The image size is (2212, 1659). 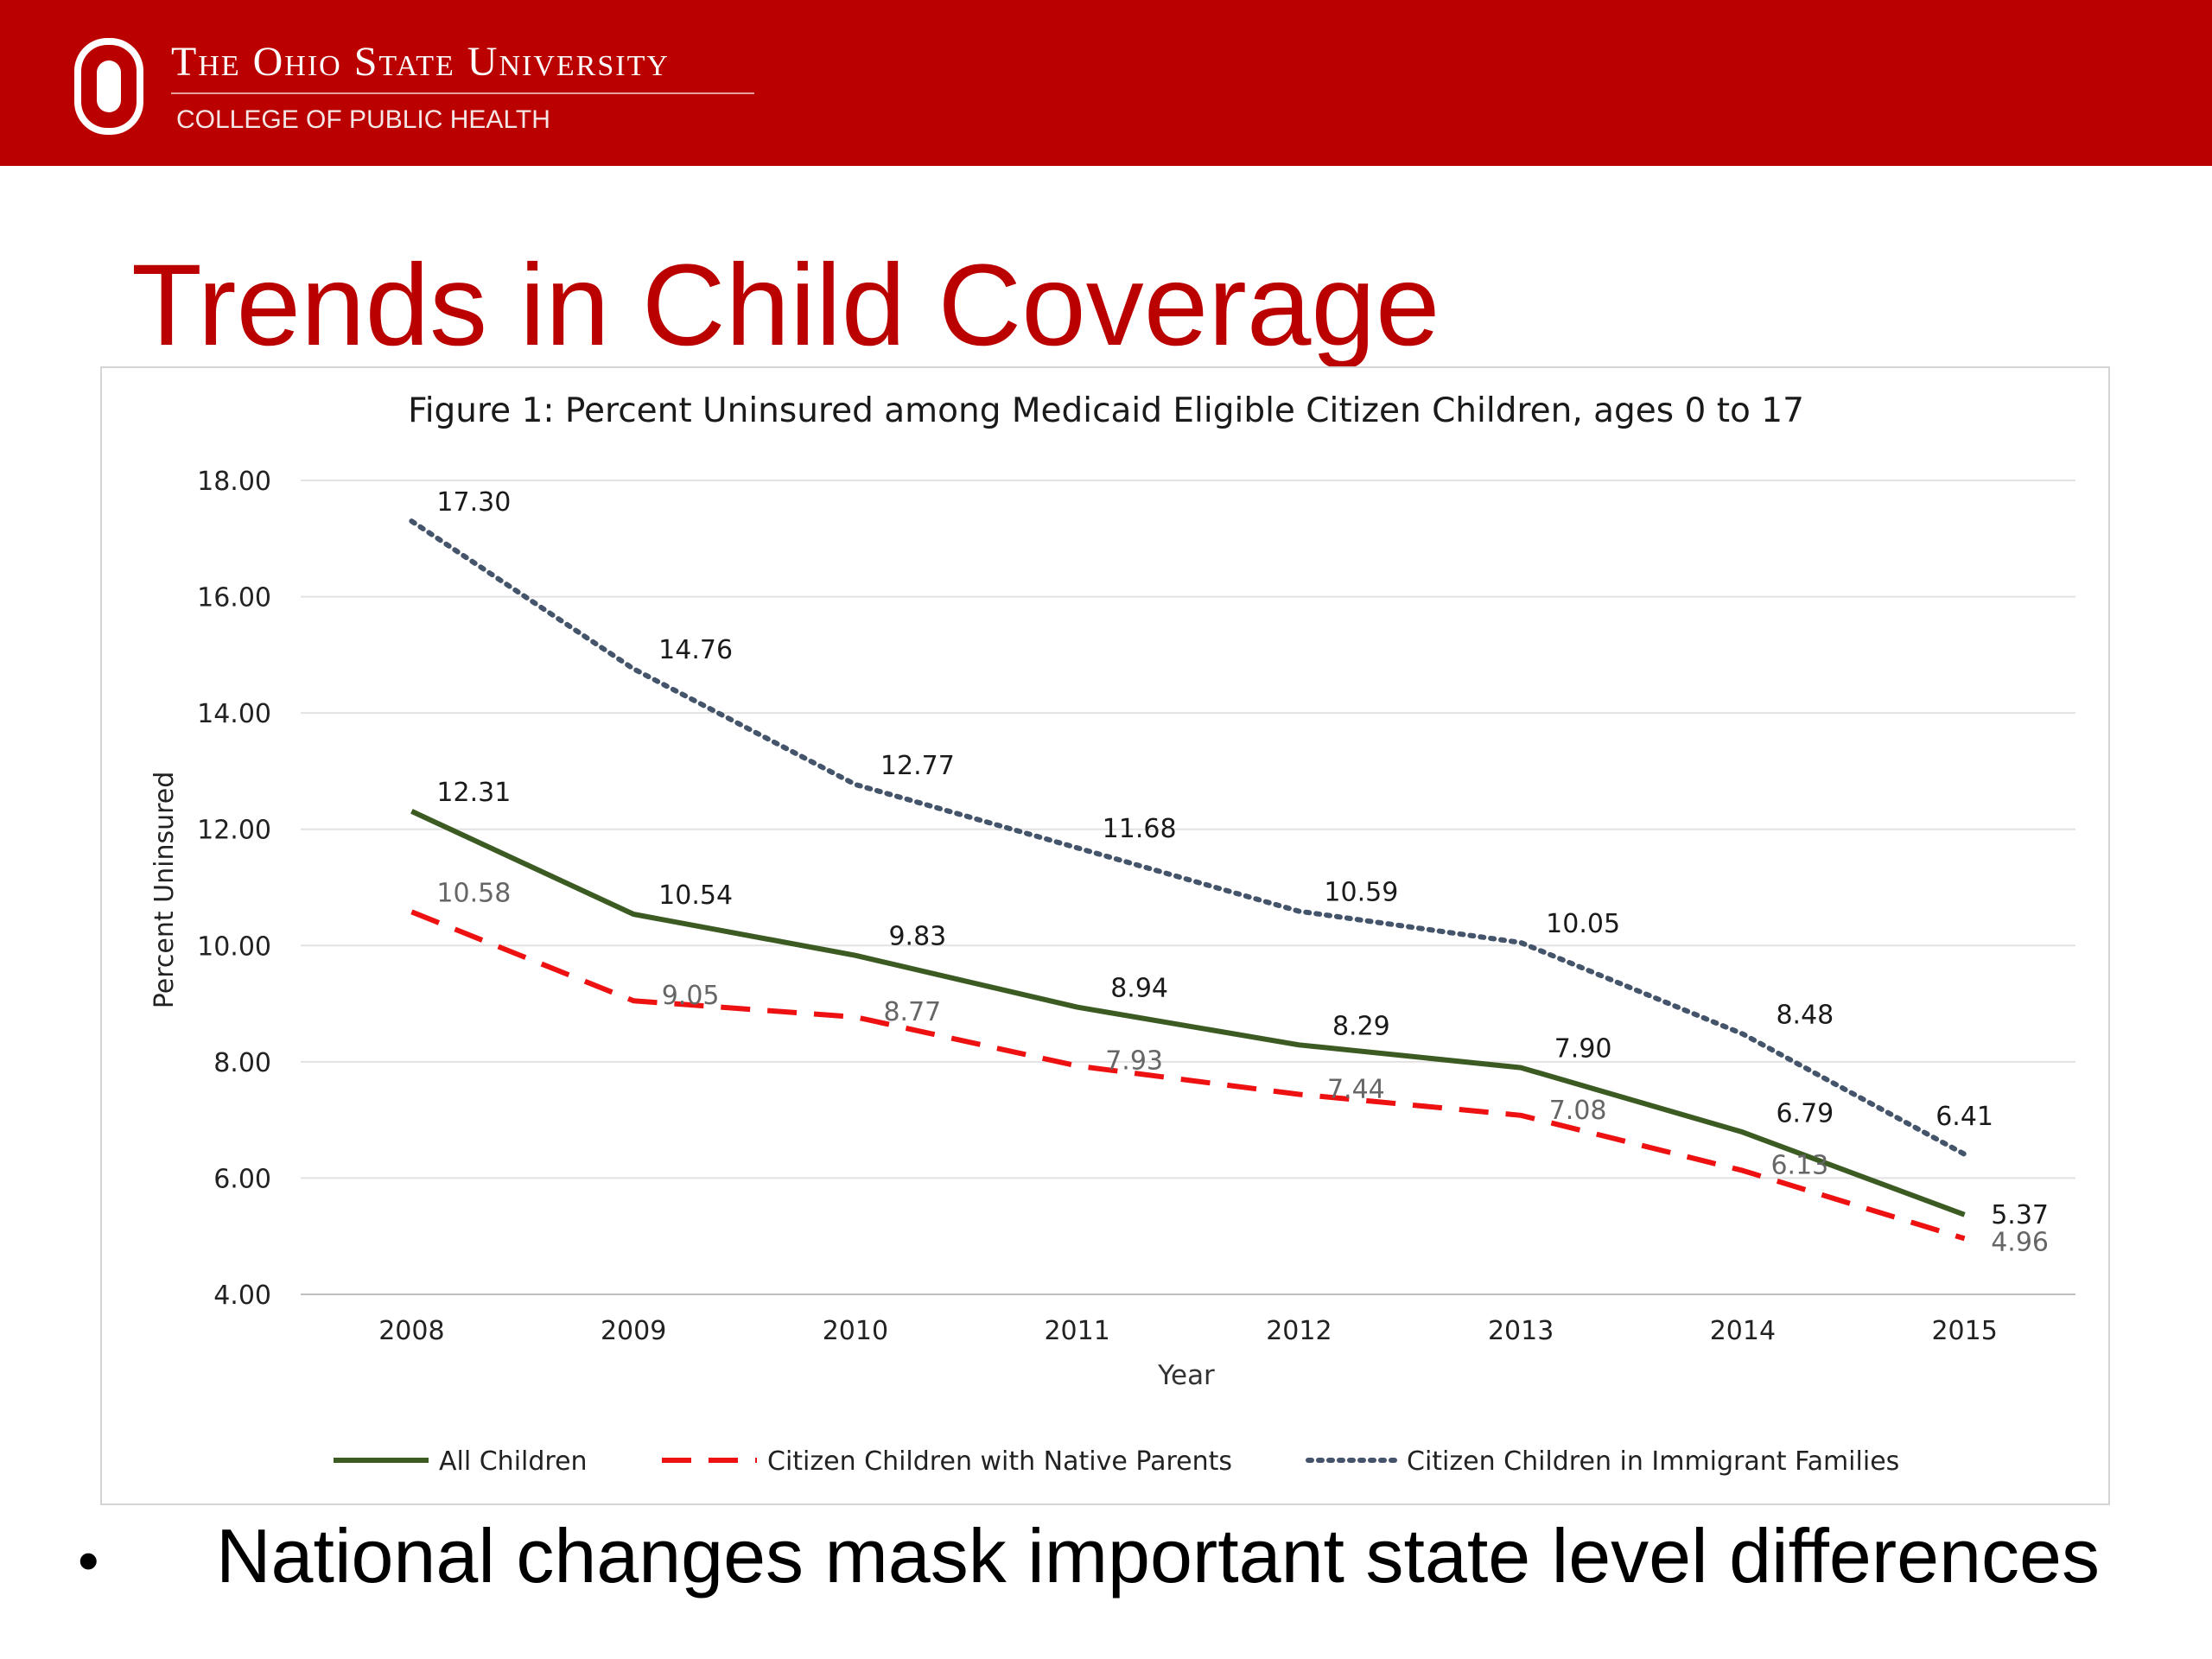 I want to click on y-axis-title: Percent Uninsured, so click(x=164, y=890).